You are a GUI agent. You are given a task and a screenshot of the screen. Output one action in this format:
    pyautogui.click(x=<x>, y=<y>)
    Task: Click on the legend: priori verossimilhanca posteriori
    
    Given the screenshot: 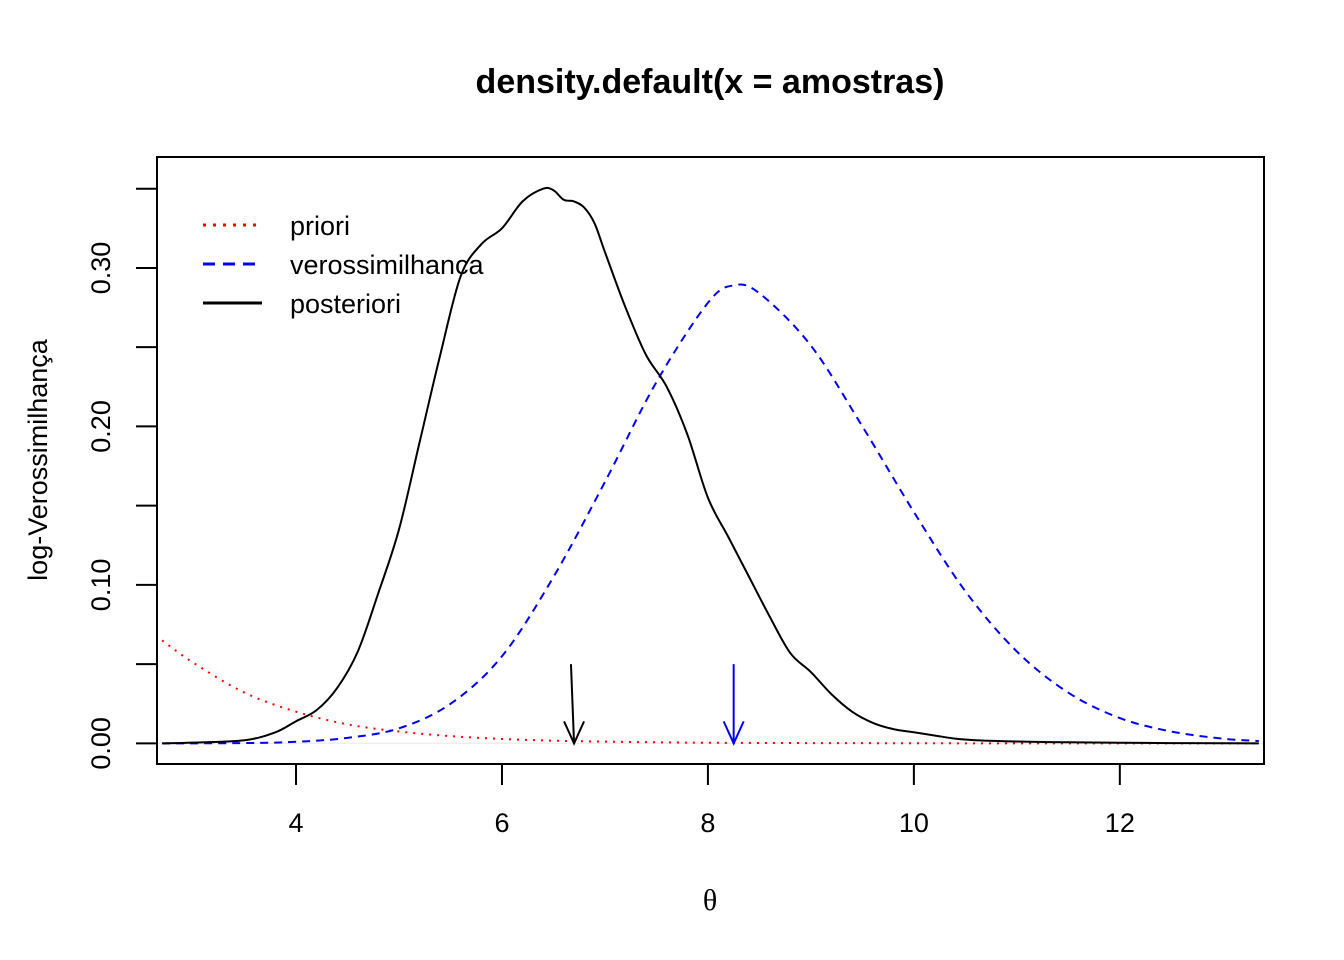 What is the action you would take?
    pyautogui.click(x=344, y=265)
    